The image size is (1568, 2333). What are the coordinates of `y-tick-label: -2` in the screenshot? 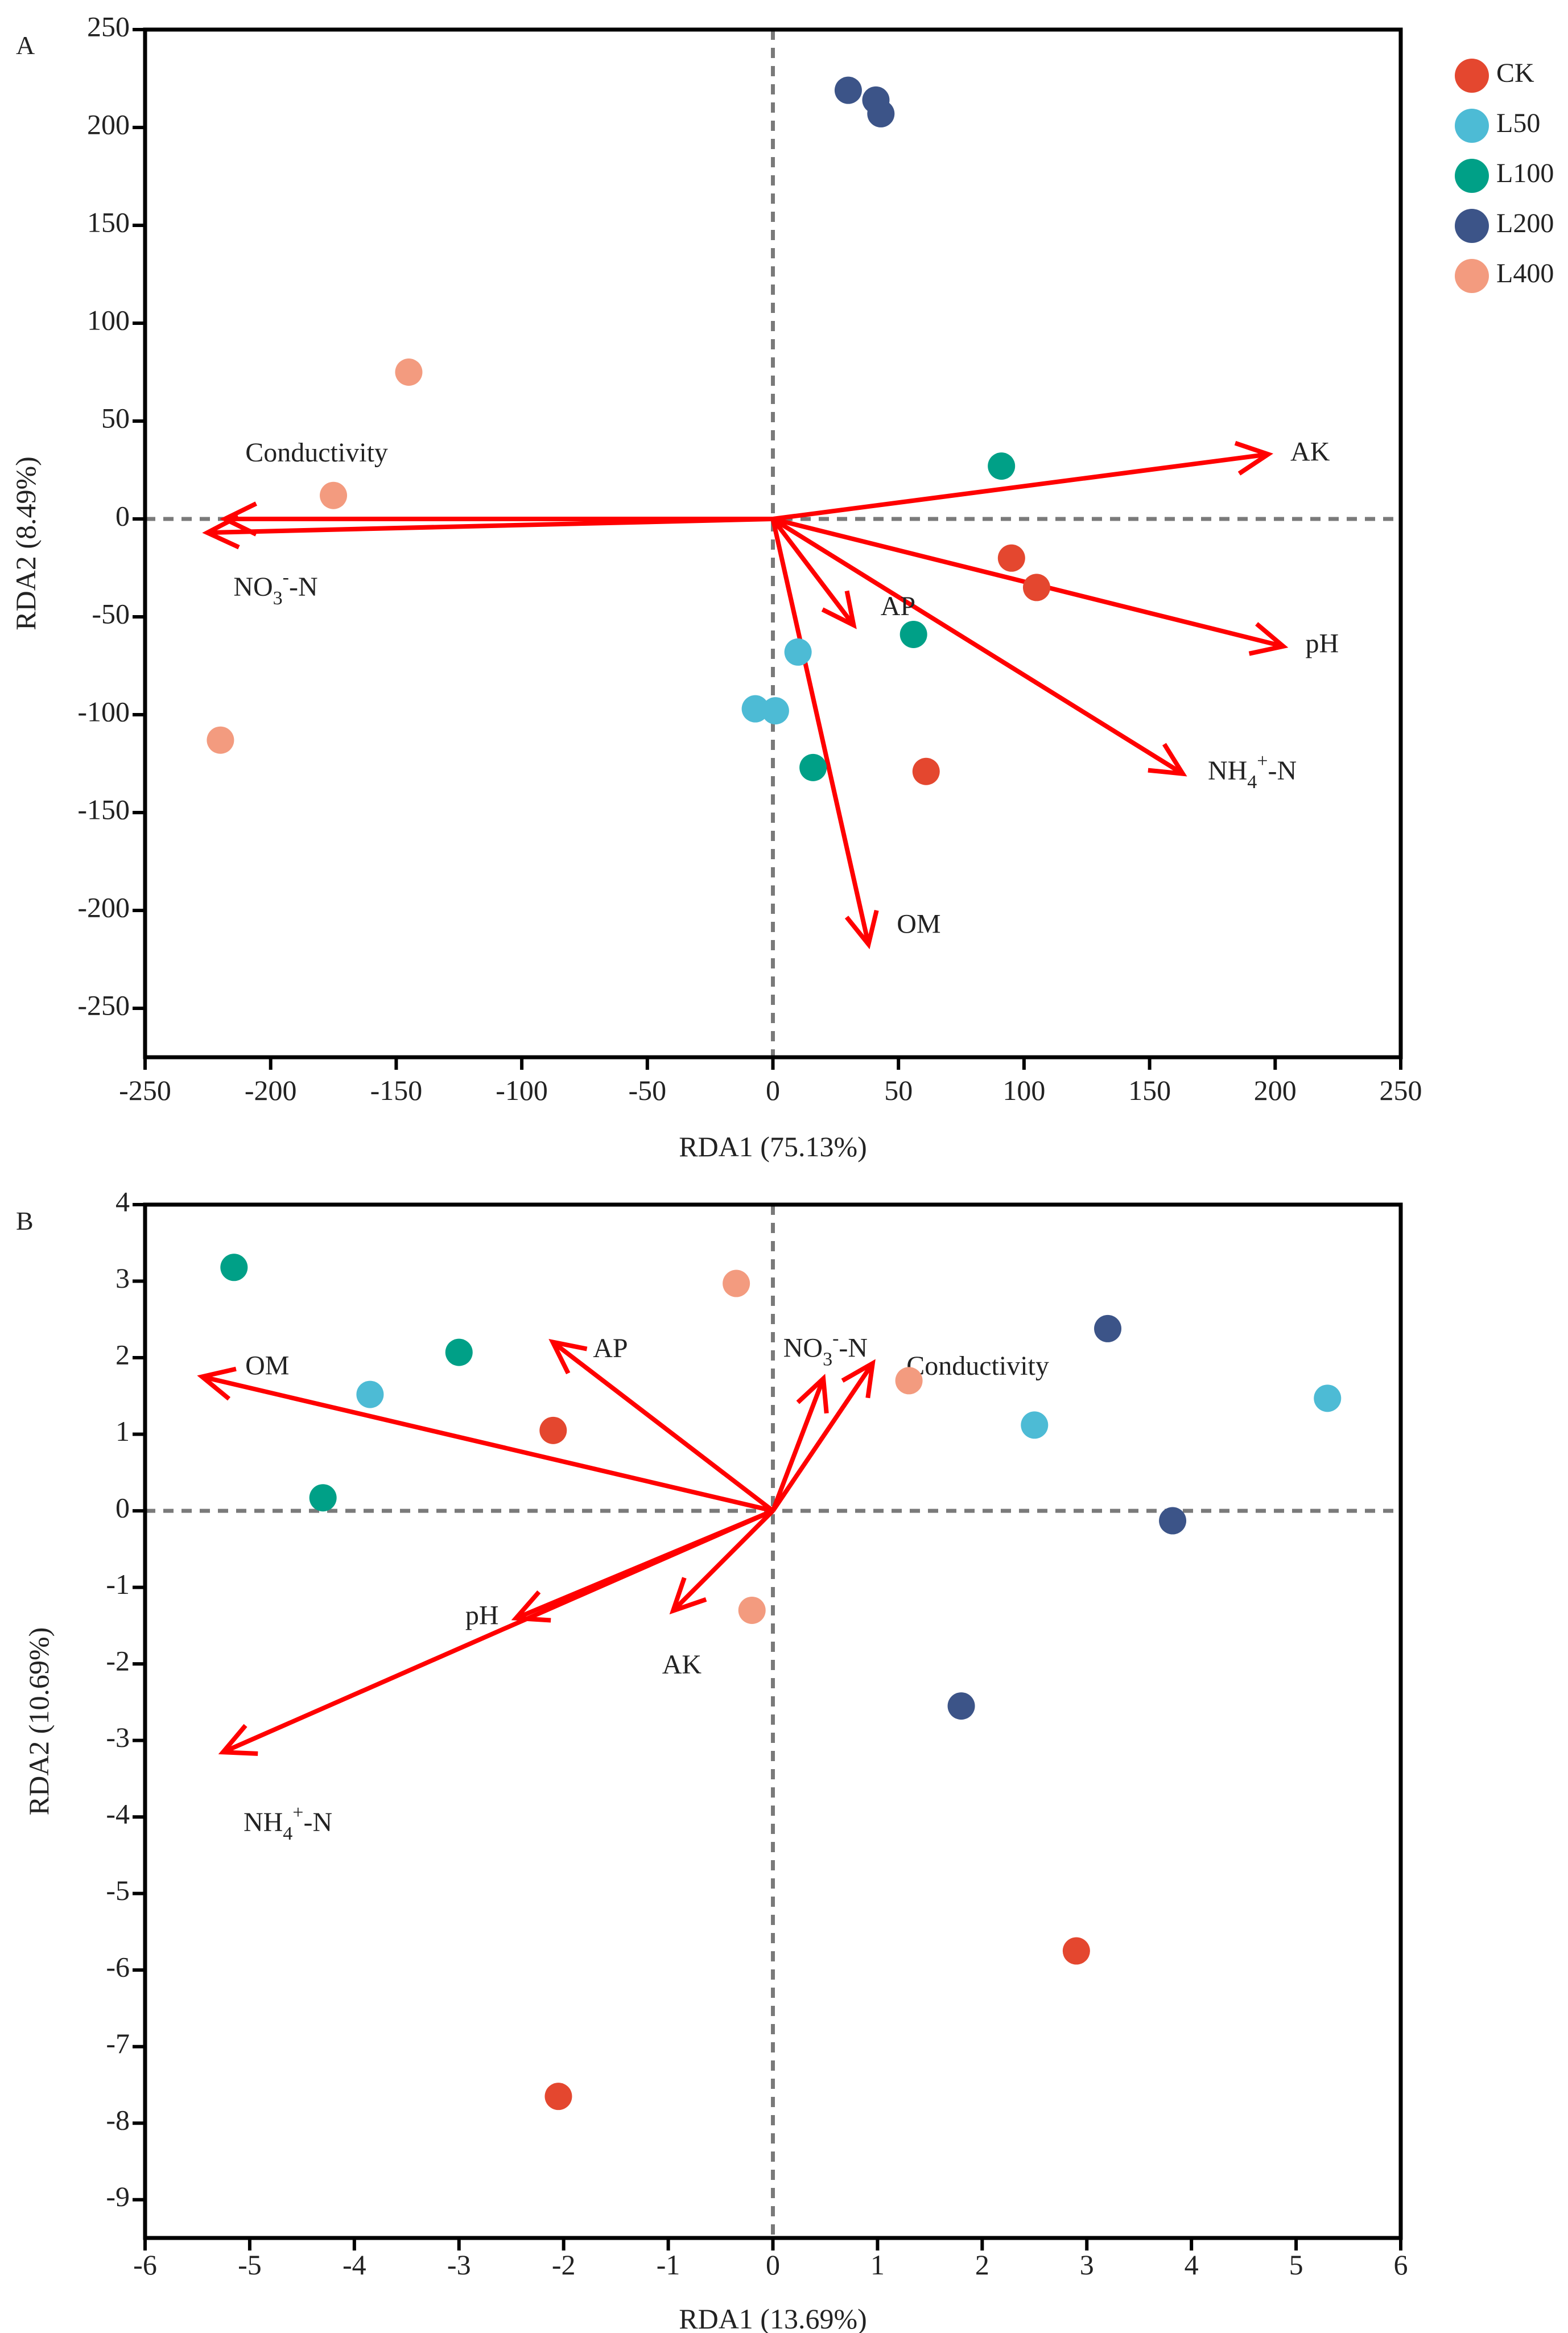 It's located at (118, 1661).